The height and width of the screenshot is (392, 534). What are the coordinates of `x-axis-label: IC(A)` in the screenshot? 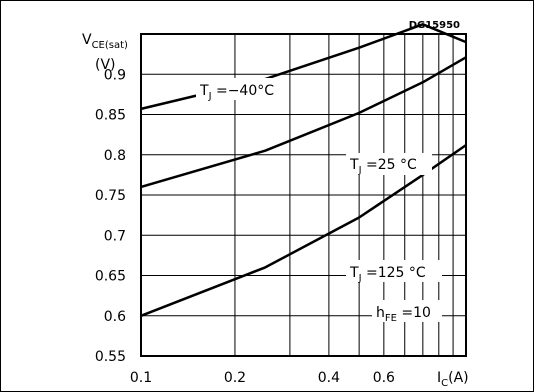 It's located at (453, 379).